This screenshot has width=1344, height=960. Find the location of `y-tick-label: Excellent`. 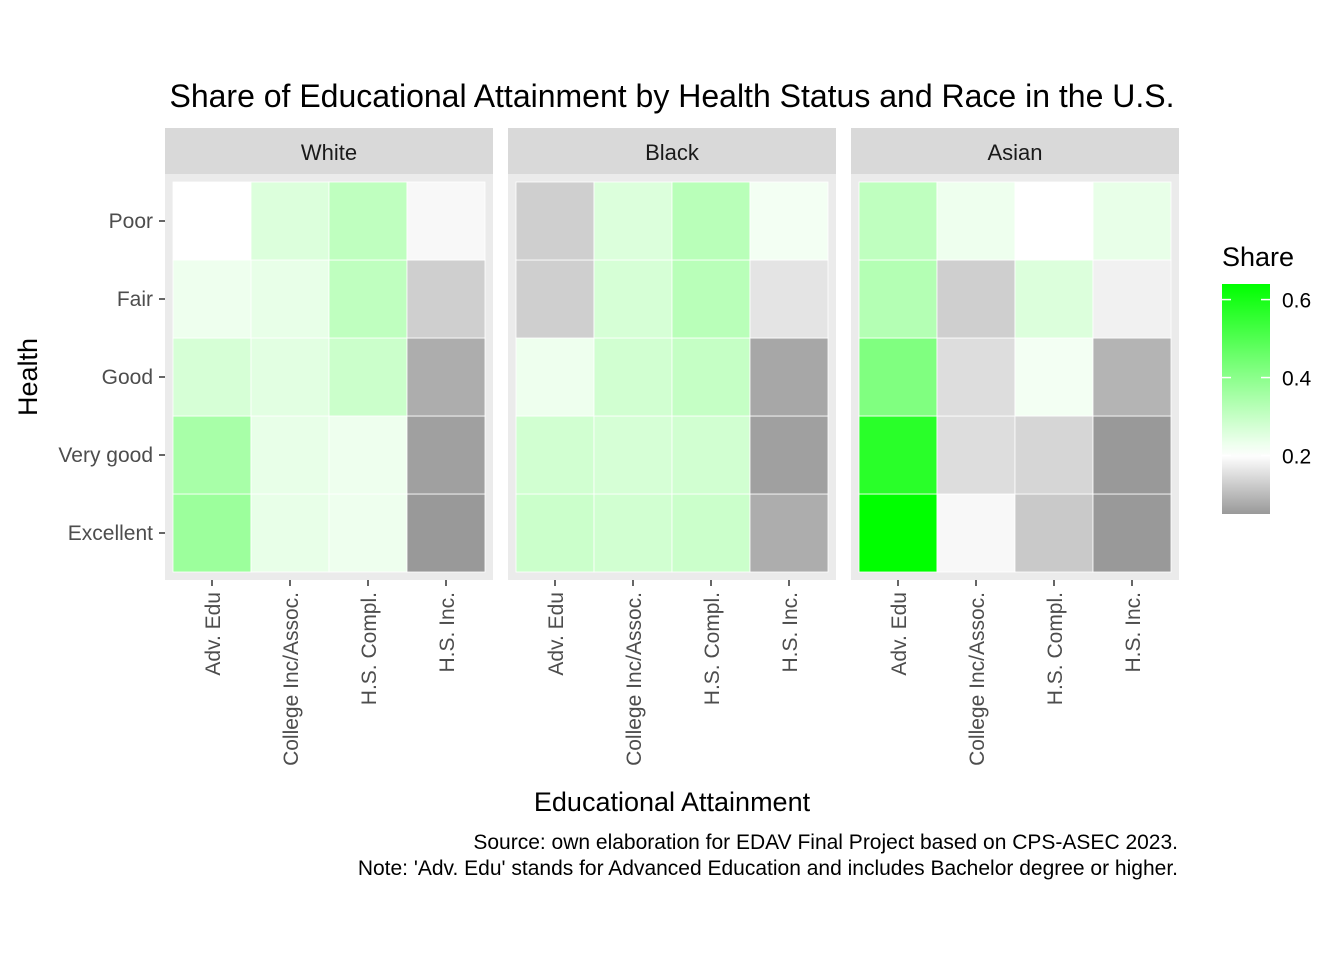

y-tick-label: Excellent is located at coordinates (110, 533).